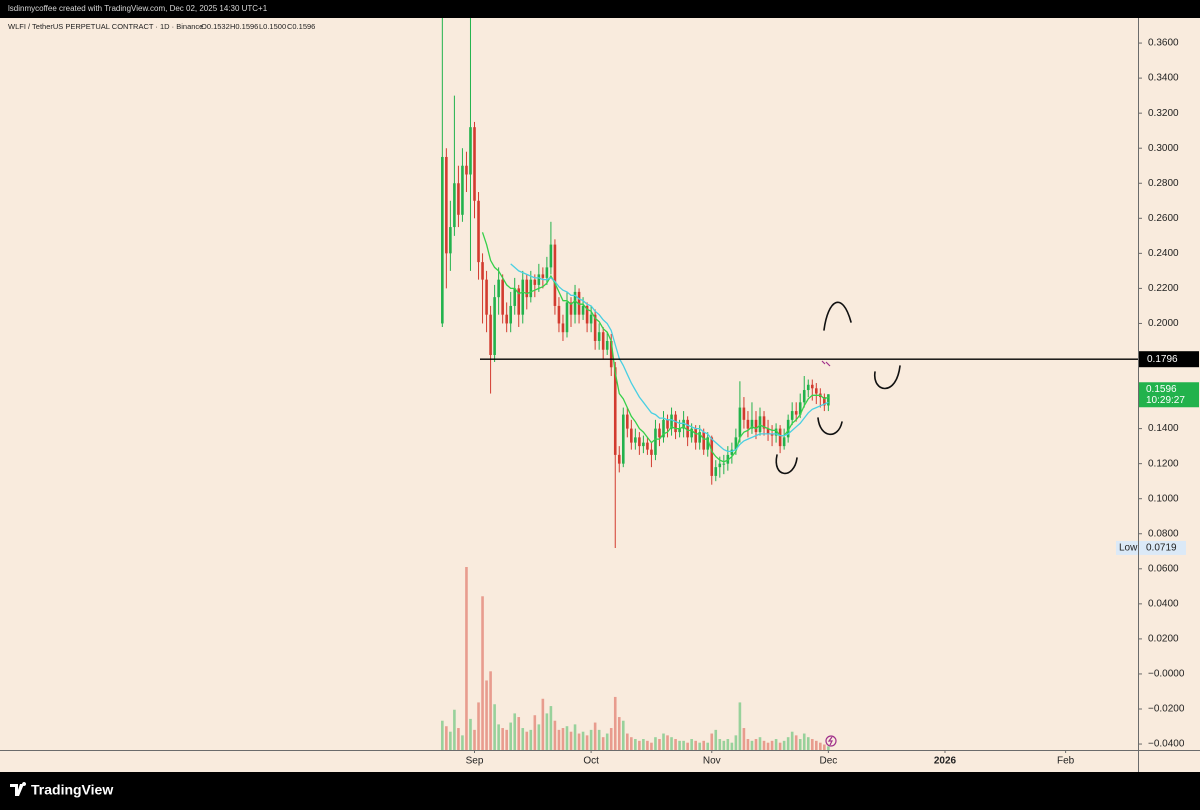  Describe the element at coordinates (1163, 533) in the screenshot. I see `y-tick-label: 0.0800` at that location.